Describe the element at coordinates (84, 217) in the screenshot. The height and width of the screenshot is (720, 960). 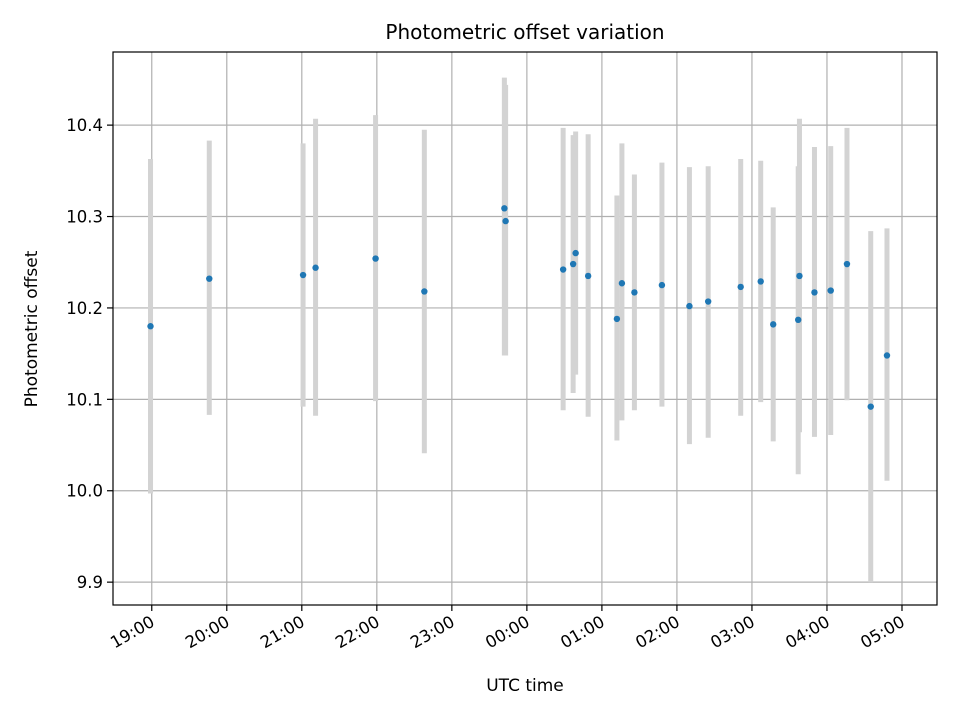
I see `y-tick-label: 10.3` at that location.